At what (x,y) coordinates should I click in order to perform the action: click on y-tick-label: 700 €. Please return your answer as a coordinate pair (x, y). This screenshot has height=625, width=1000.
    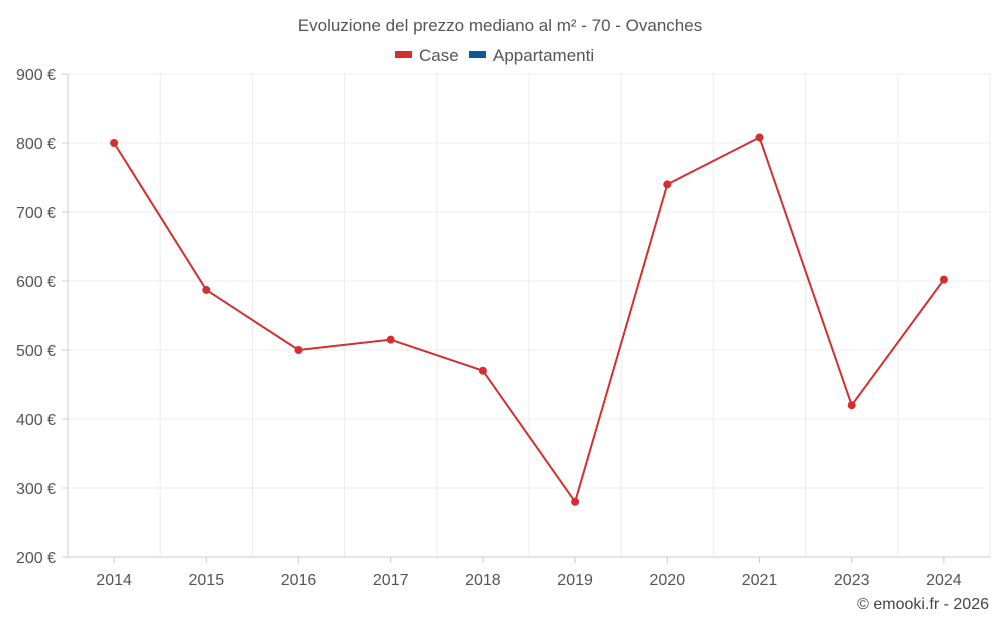
    Looking at the image, I should click on (36, 213).